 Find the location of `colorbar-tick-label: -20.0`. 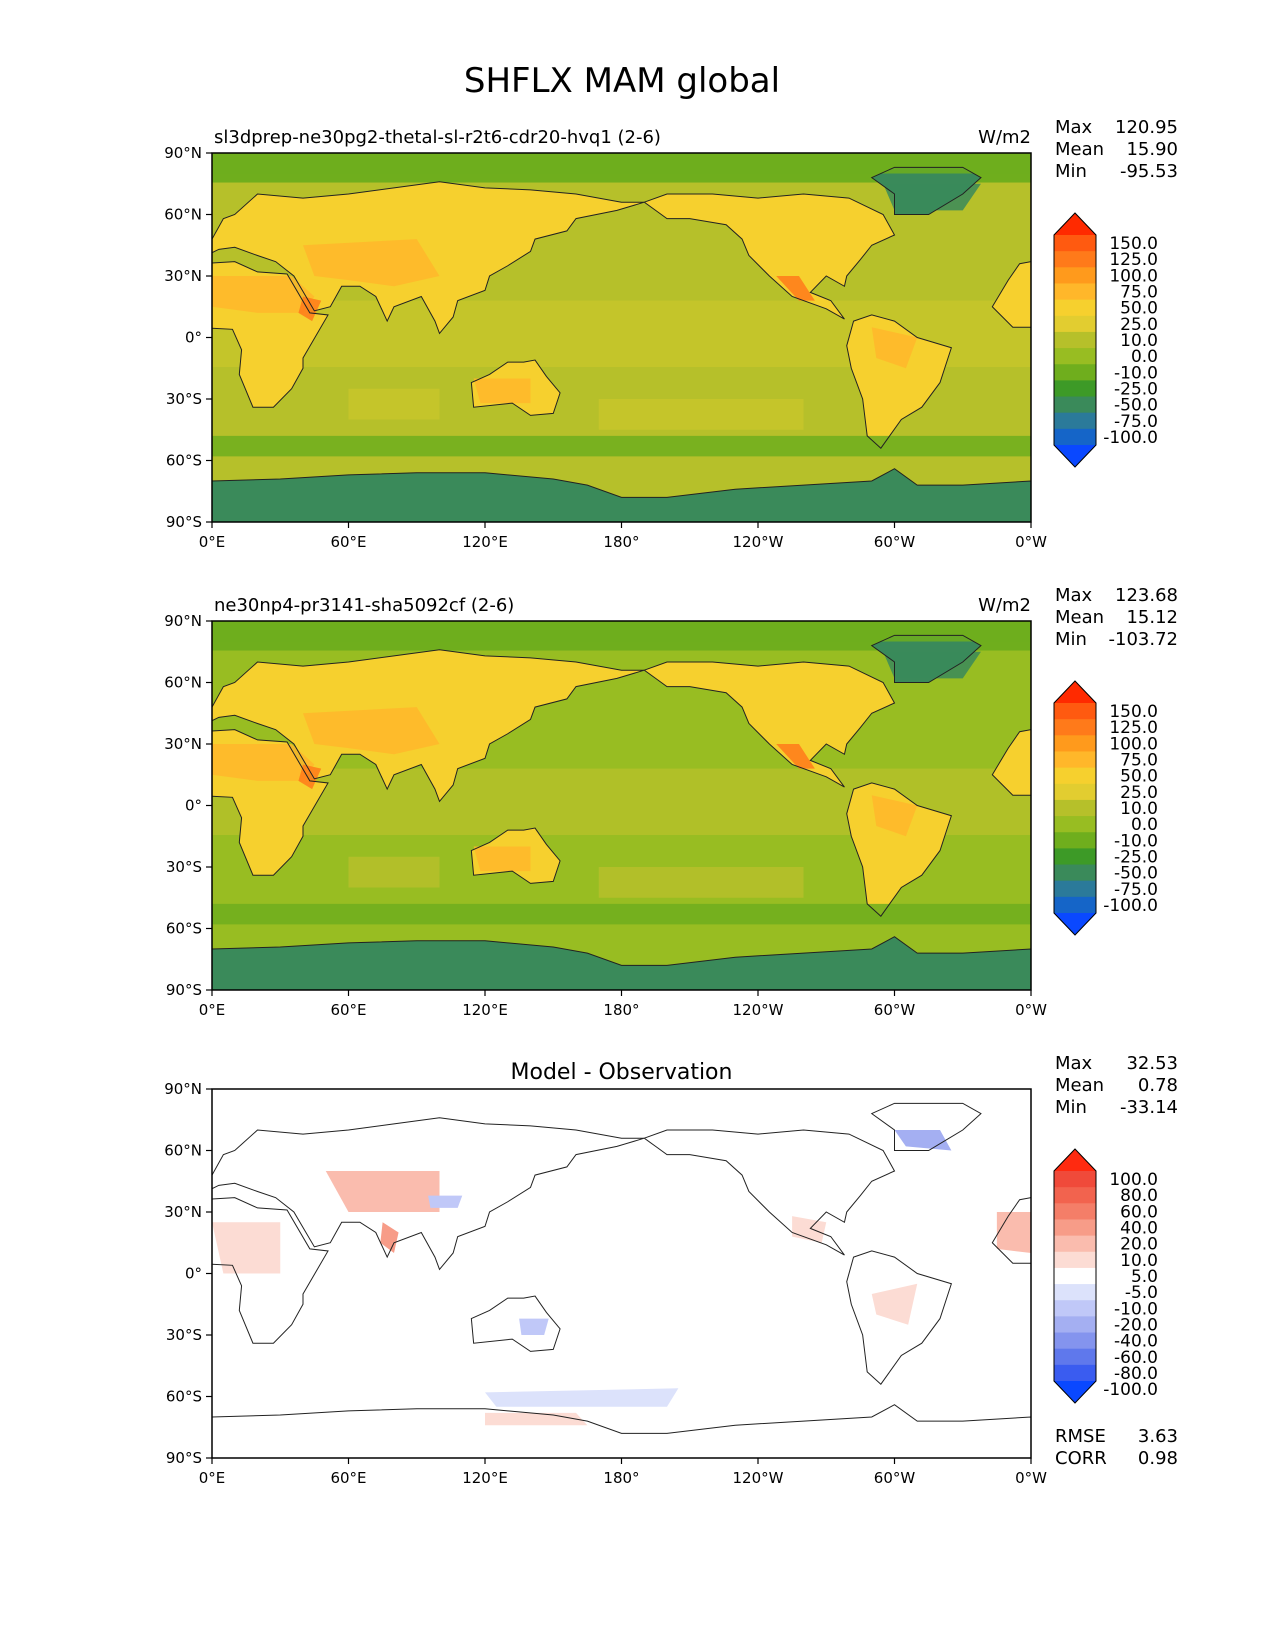

colorbar-tick-label: -20.0 is located at coordinates (1136, 1325).